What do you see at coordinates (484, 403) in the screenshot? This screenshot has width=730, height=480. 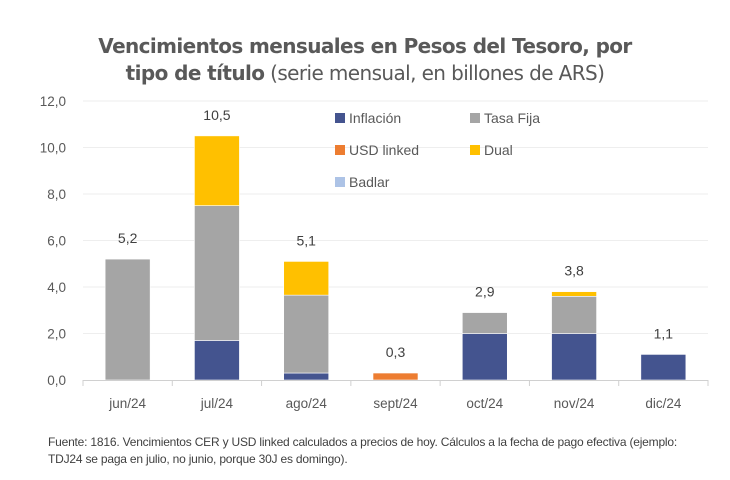 I see `x-tick-label: oct/24` at bounding box center [484, 403].